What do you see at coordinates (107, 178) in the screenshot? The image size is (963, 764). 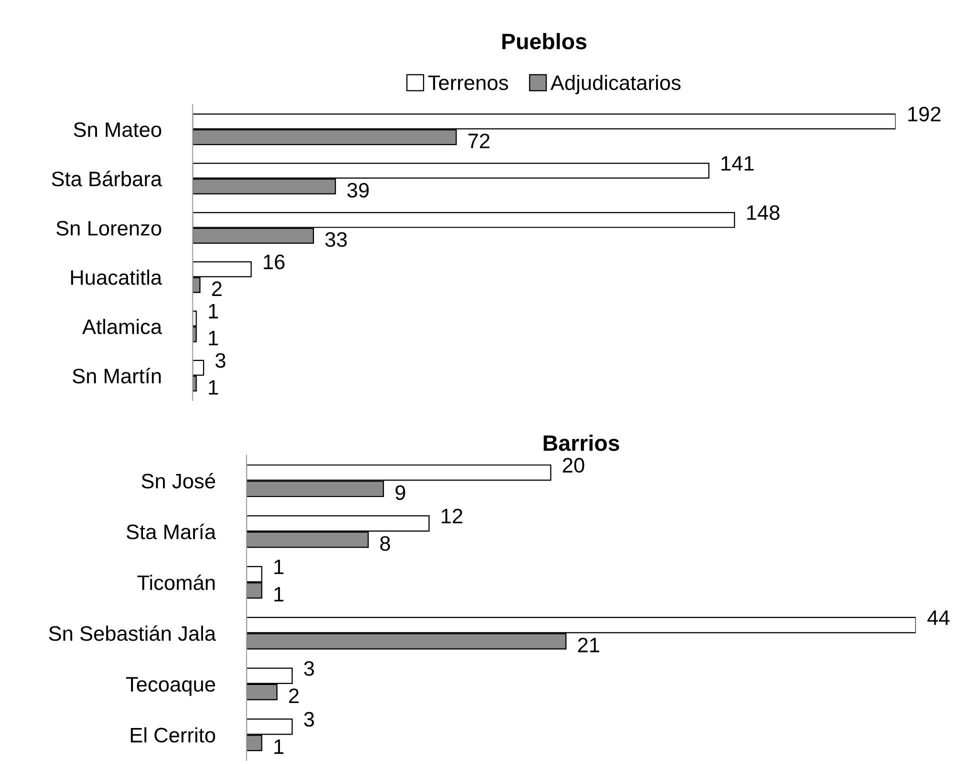 I see `y-tick-label: Sta Bárbara` at bounding box center [107, 178].